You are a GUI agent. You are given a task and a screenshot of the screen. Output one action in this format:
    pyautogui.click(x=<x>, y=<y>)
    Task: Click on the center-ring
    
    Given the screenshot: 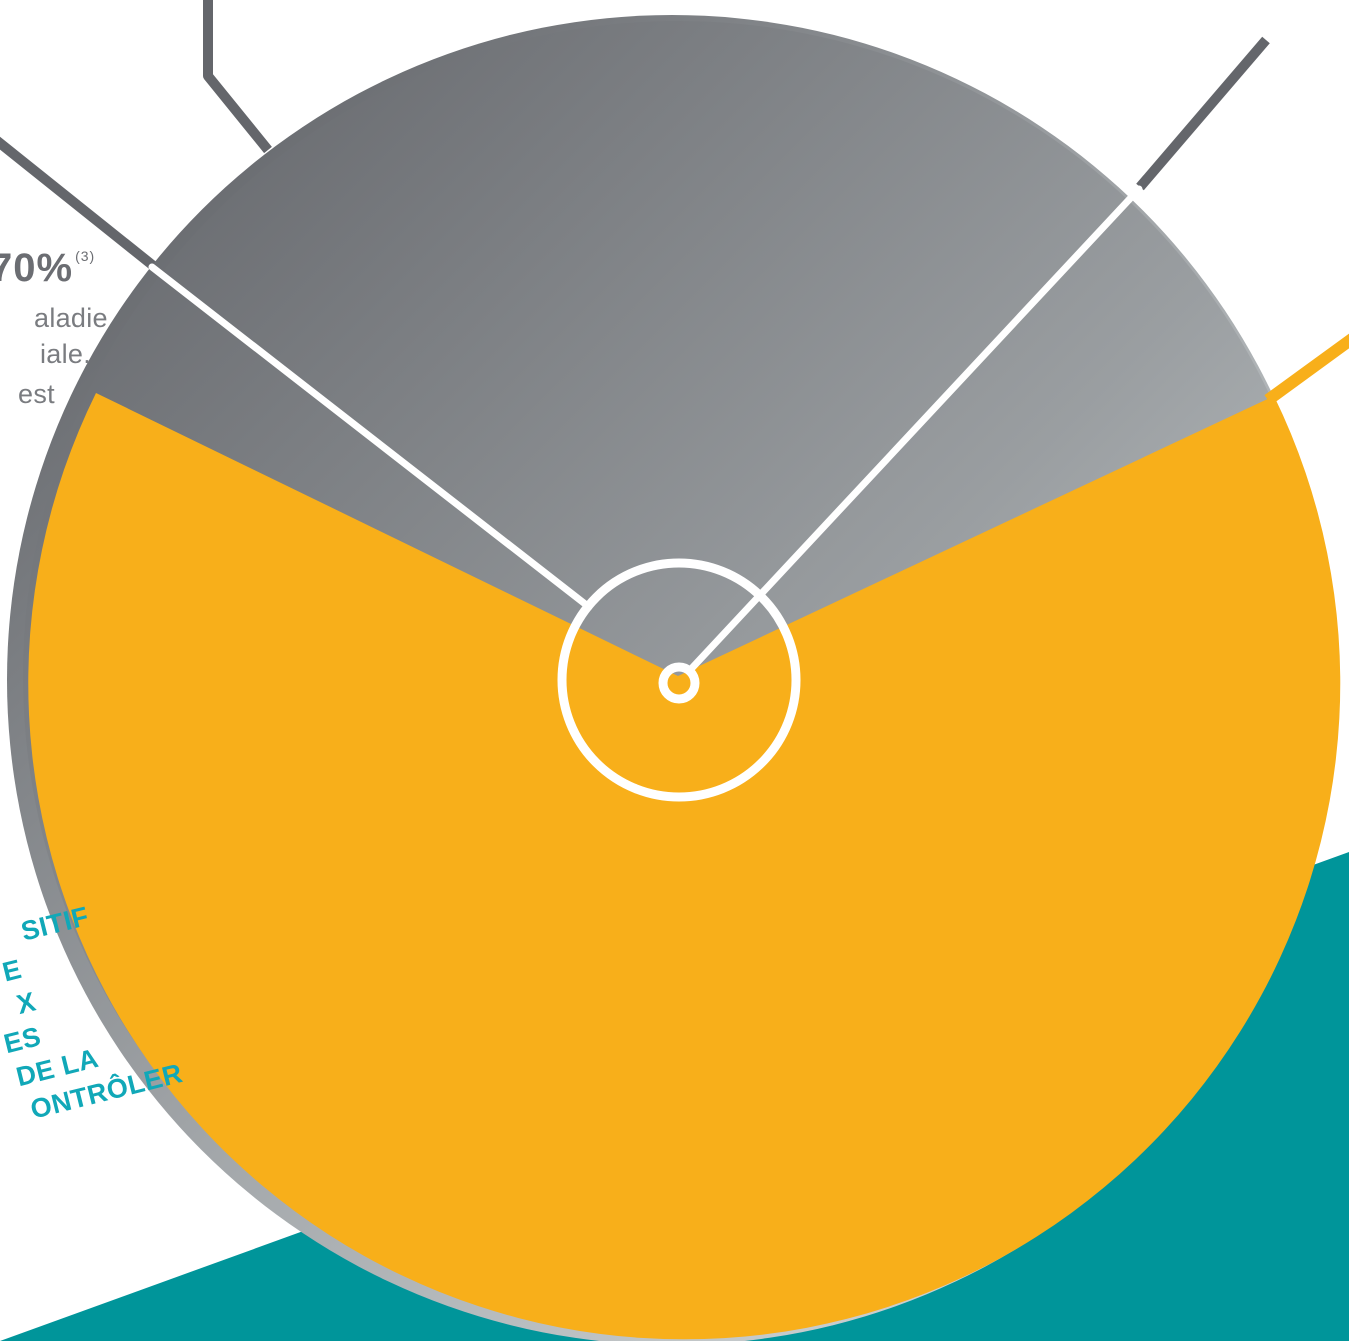 What is the action you would take?
    pyautogui.click(x=679, y=680)
    